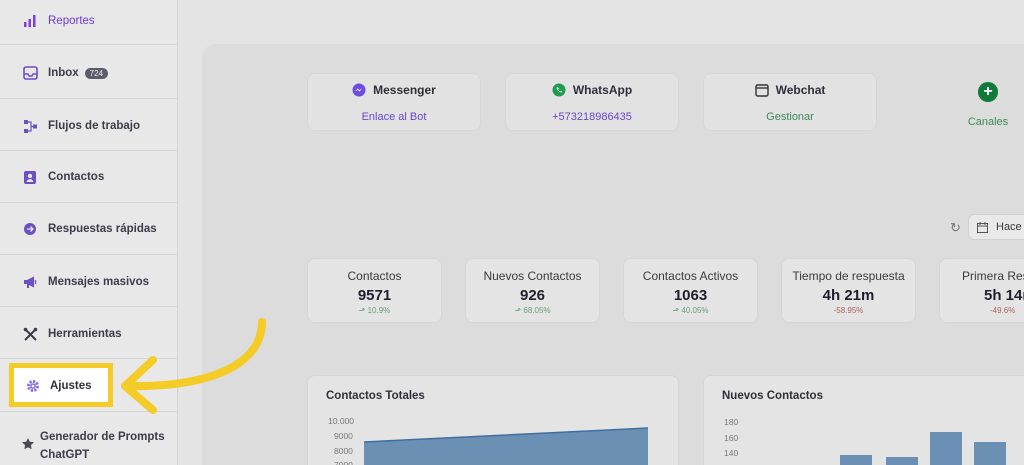 The height and width of the screenshot is (465, 1024). I want to click on webchat-card: Webchat Gestionar, so click(790, 102).